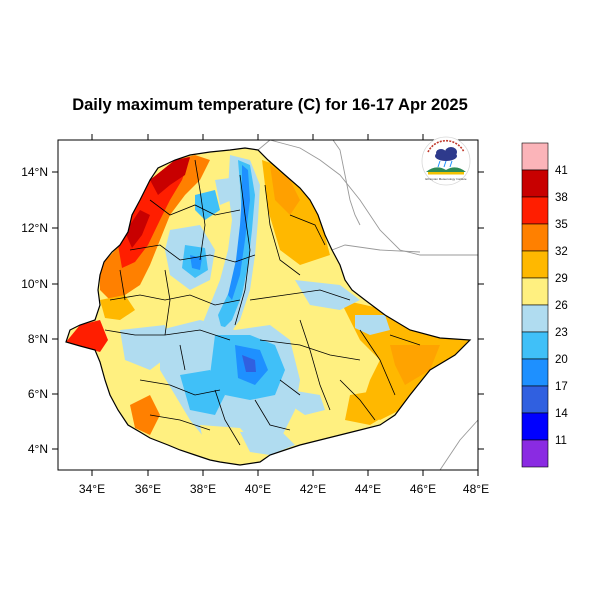 The width and height of the screenshot is (600, 600). Describe the element at coordinates (34, 284) in the screenshot. I see `y-tick-label: 10°N` at that location.